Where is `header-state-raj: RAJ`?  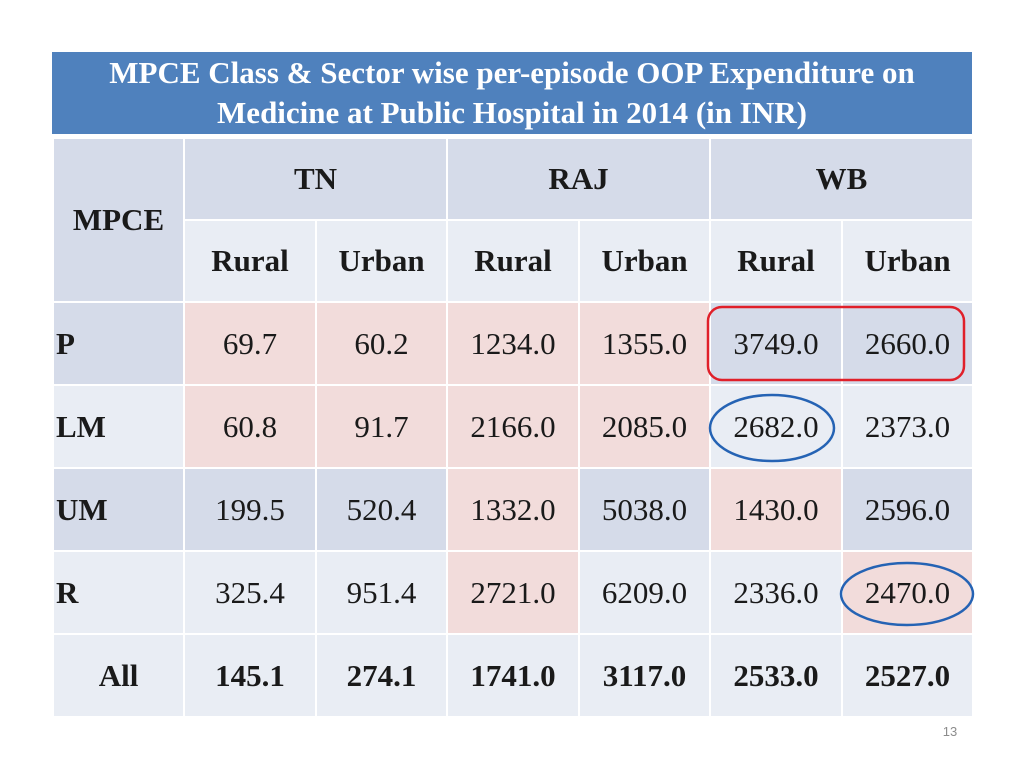 header-state-raj: RAJ is located at coordinates (579, 179).